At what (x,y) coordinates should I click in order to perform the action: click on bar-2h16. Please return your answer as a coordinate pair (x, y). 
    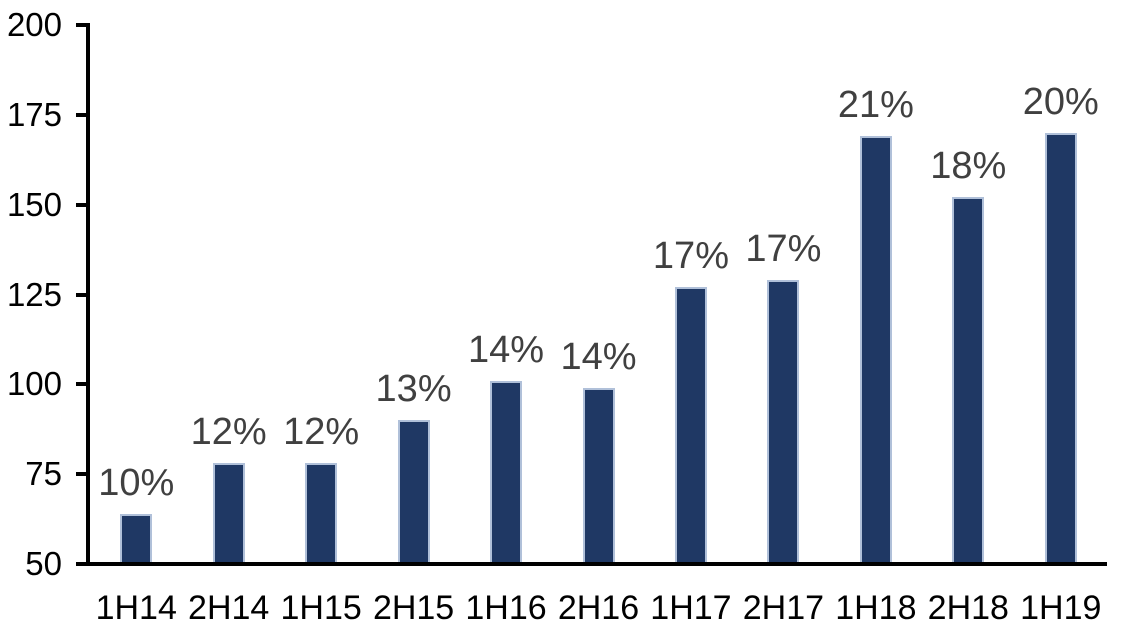
    Looking at the image, I should click on (598, 475).